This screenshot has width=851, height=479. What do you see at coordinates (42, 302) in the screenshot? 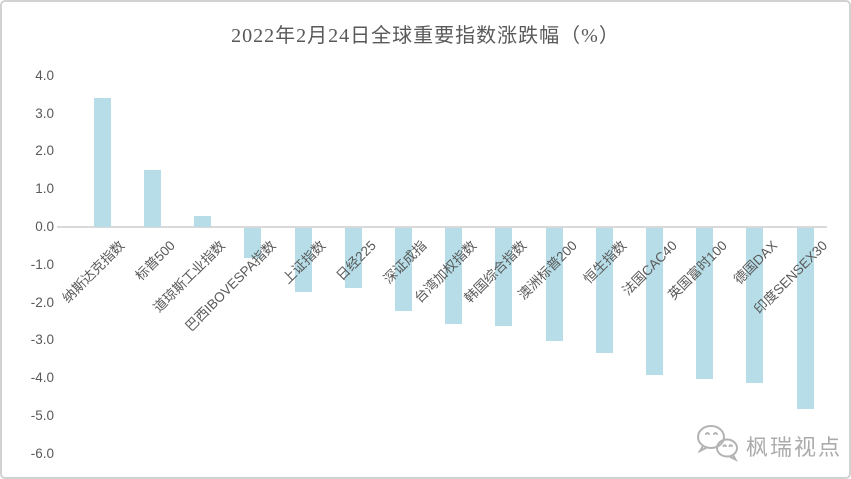
I see `y-axis-tick-label: -2.0` at bounding box center [42, 302].